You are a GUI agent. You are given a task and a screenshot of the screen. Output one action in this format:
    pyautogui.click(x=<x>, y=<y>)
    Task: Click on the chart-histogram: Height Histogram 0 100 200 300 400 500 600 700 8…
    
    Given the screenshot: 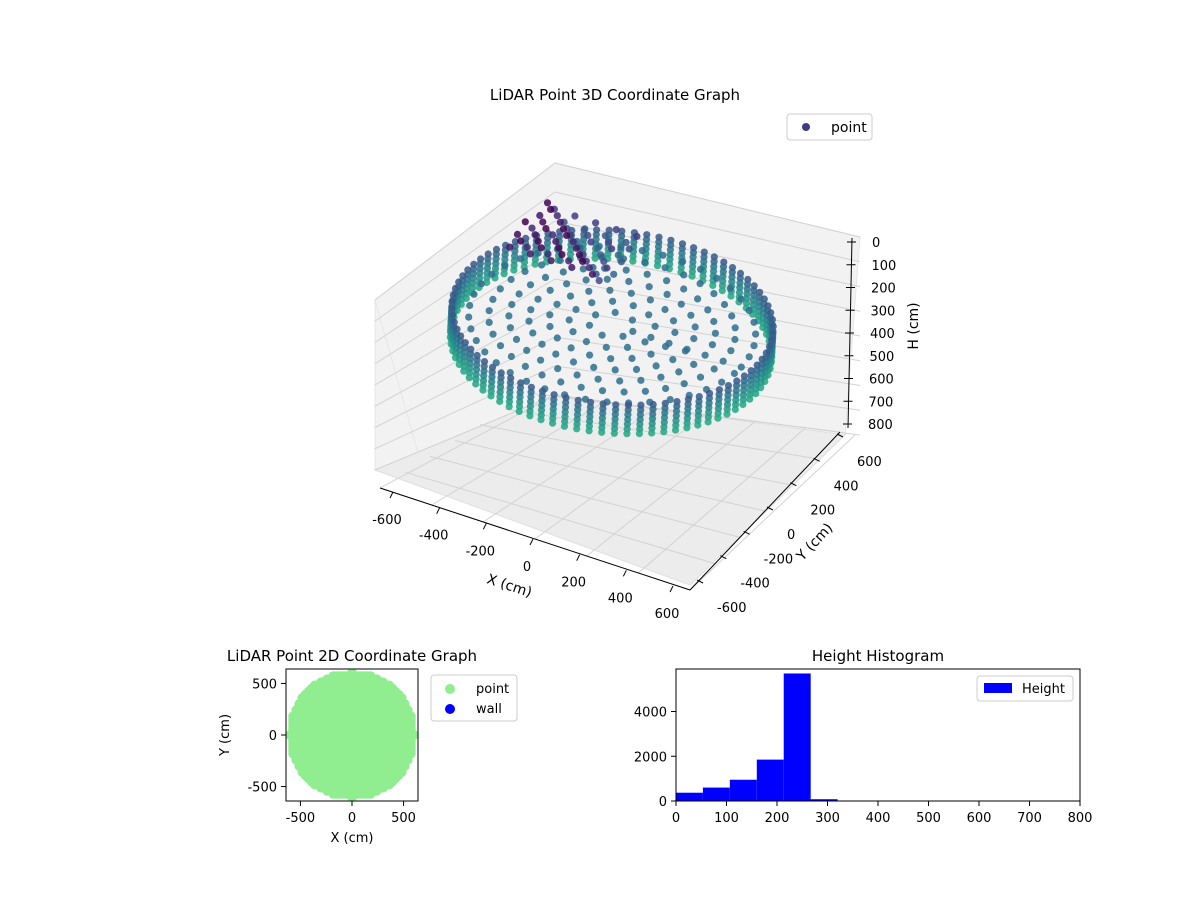 What is the action you would take?
    pyautogui.click(x=863, y=736)
    